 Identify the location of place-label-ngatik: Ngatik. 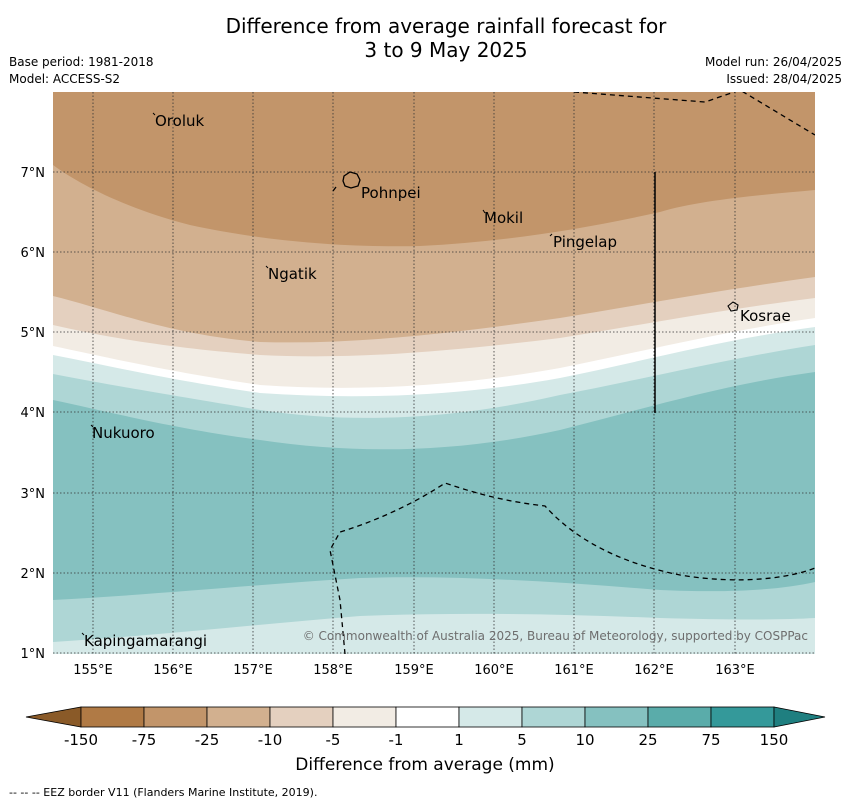
(292, 274).